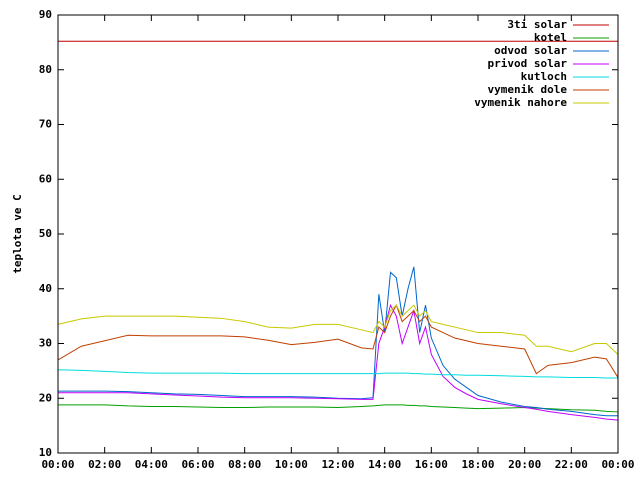  What do you see at coordinates (524, 464) in the screenshot?
I see `x-tick-label: 20:00` at bounding box center [524, 464].